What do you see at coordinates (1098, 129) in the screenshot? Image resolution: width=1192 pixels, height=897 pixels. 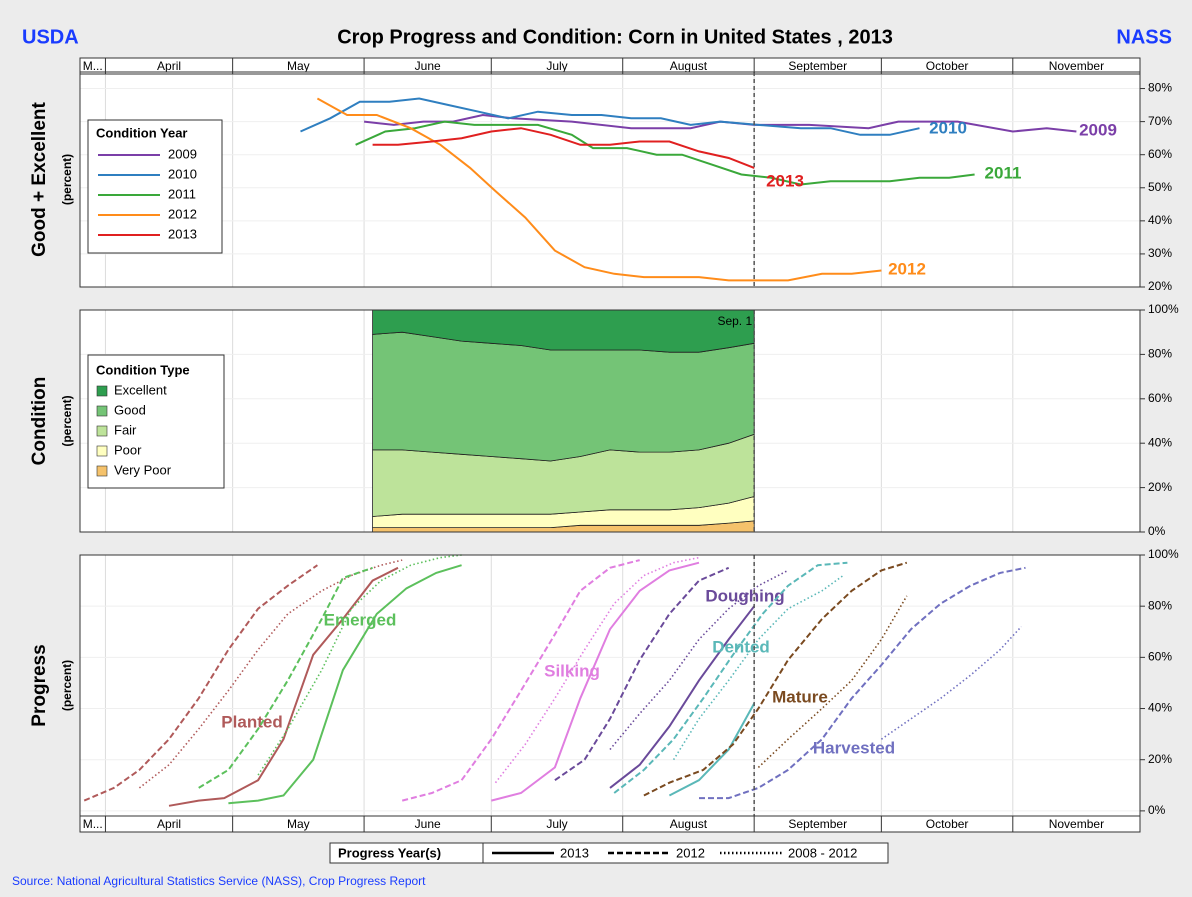 I see `series-label: 2009` at bounding box center [1098, 129].